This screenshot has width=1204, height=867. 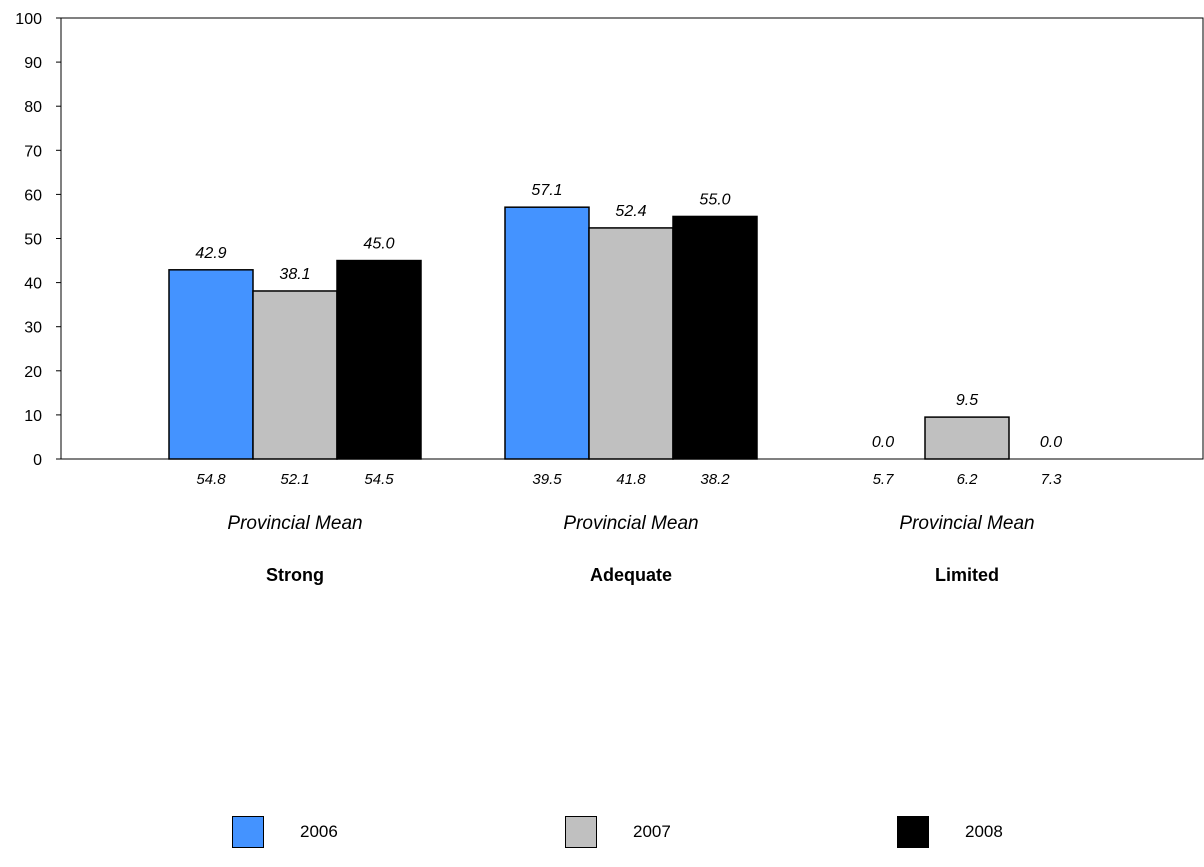 I want to click on provincial-mean-value: 5.7, so click(x=884, y=479).